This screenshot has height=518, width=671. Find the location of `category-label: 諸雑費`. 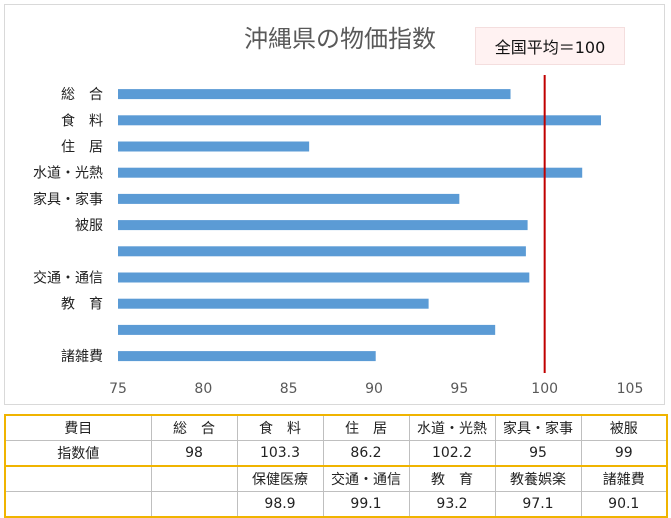

category-label: 諸雑費 is located at coordinates (82, 357).